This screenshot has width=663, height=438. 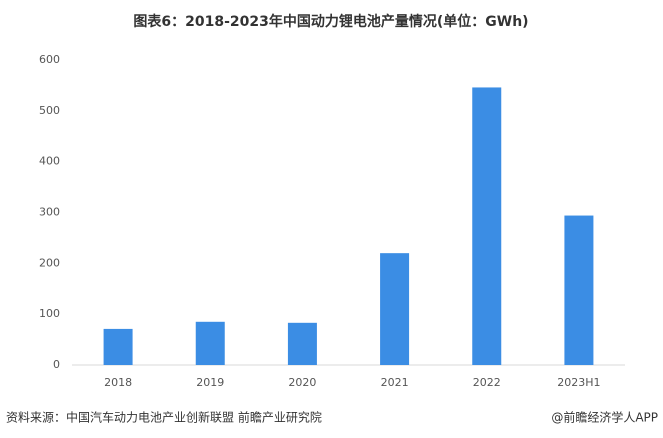 What do you see at coordinates (49, 161) in the screenshot?
I see `y-tick-label: 400` at bounding box center [49, 161].